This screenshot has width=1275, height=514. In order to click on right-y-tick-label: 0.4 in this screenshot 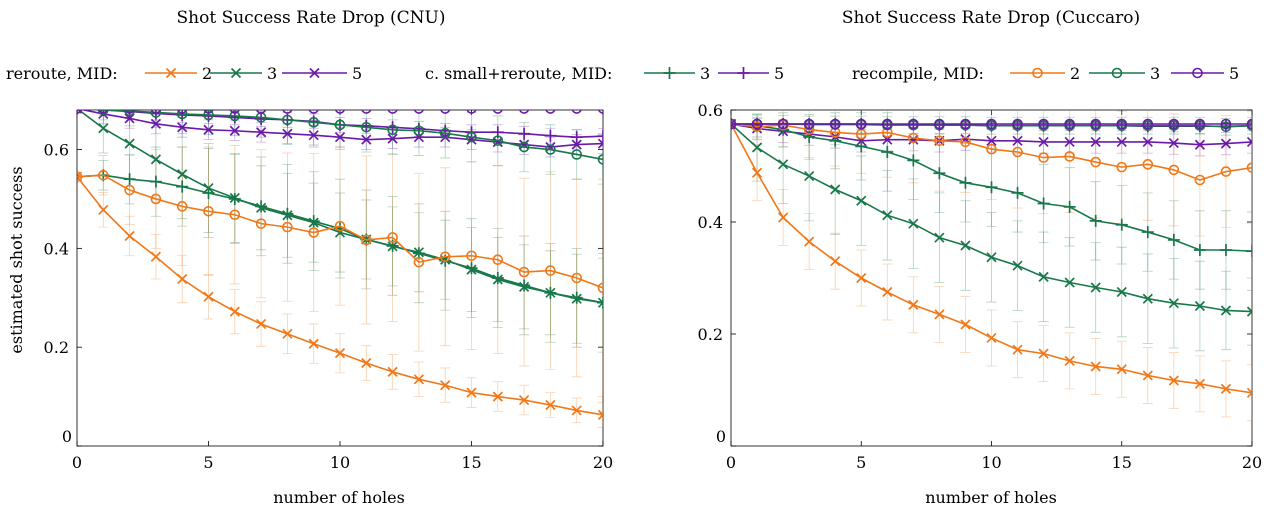, I will do `click(710, 222)`.